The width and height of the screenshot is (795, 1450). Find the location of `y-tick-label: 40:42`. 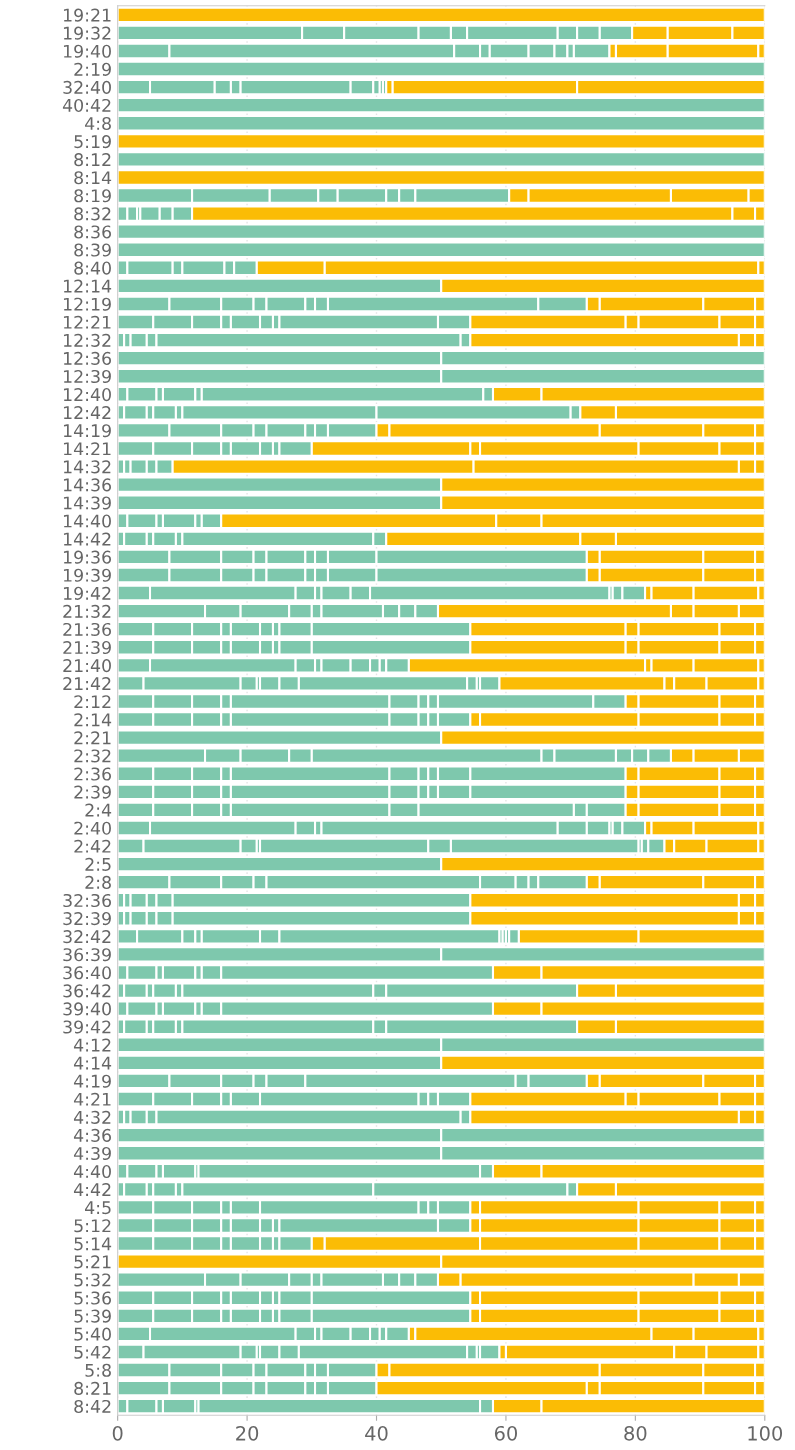

y-tick-label: 40:42 is located at coordinates (86, 105).